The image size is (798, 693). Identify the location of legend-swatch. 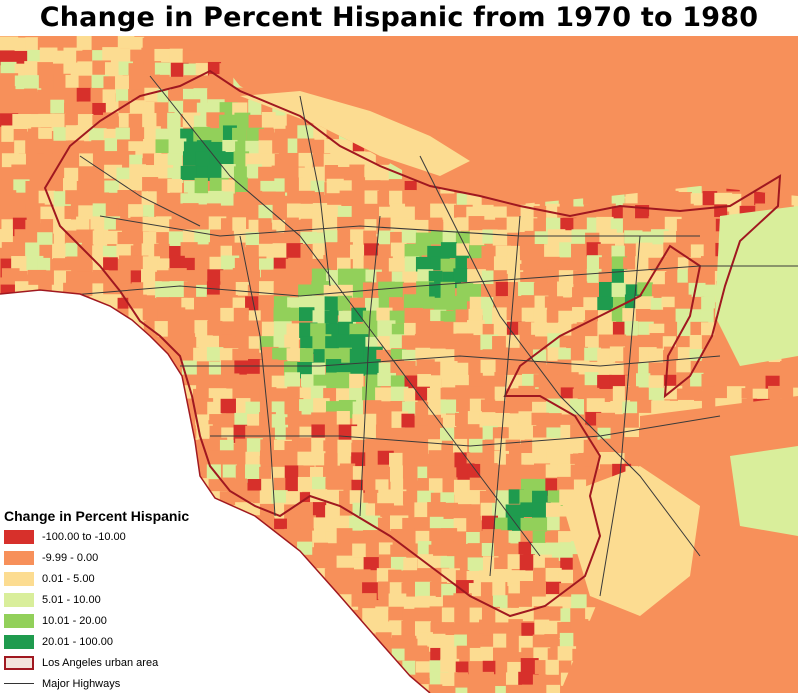
(19, 641).